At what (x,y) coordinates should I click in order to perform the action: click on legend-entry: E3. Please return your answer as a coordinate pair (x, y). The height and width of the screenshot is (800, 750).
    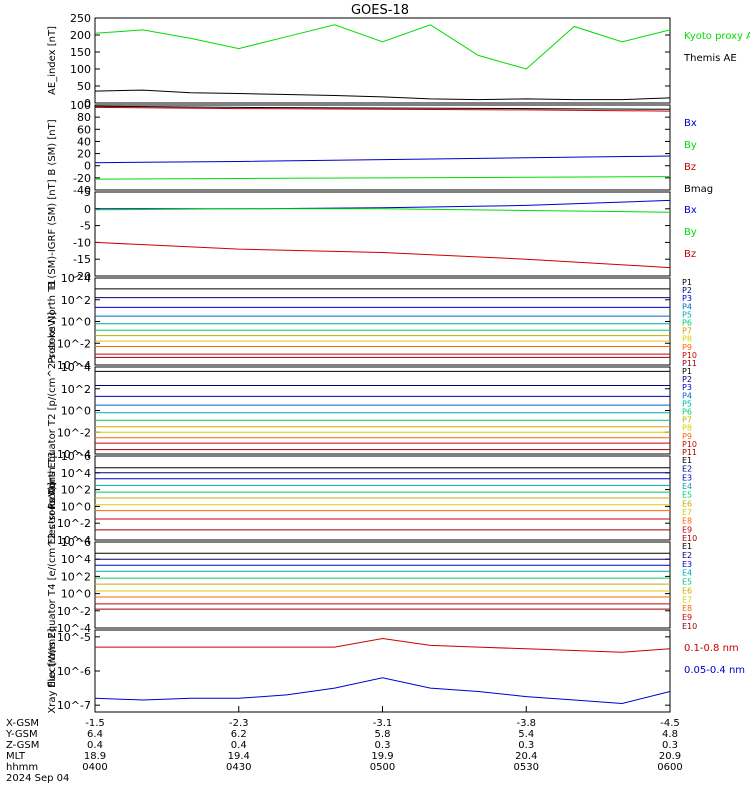
    Looking at the image, I should click on (687, 564).